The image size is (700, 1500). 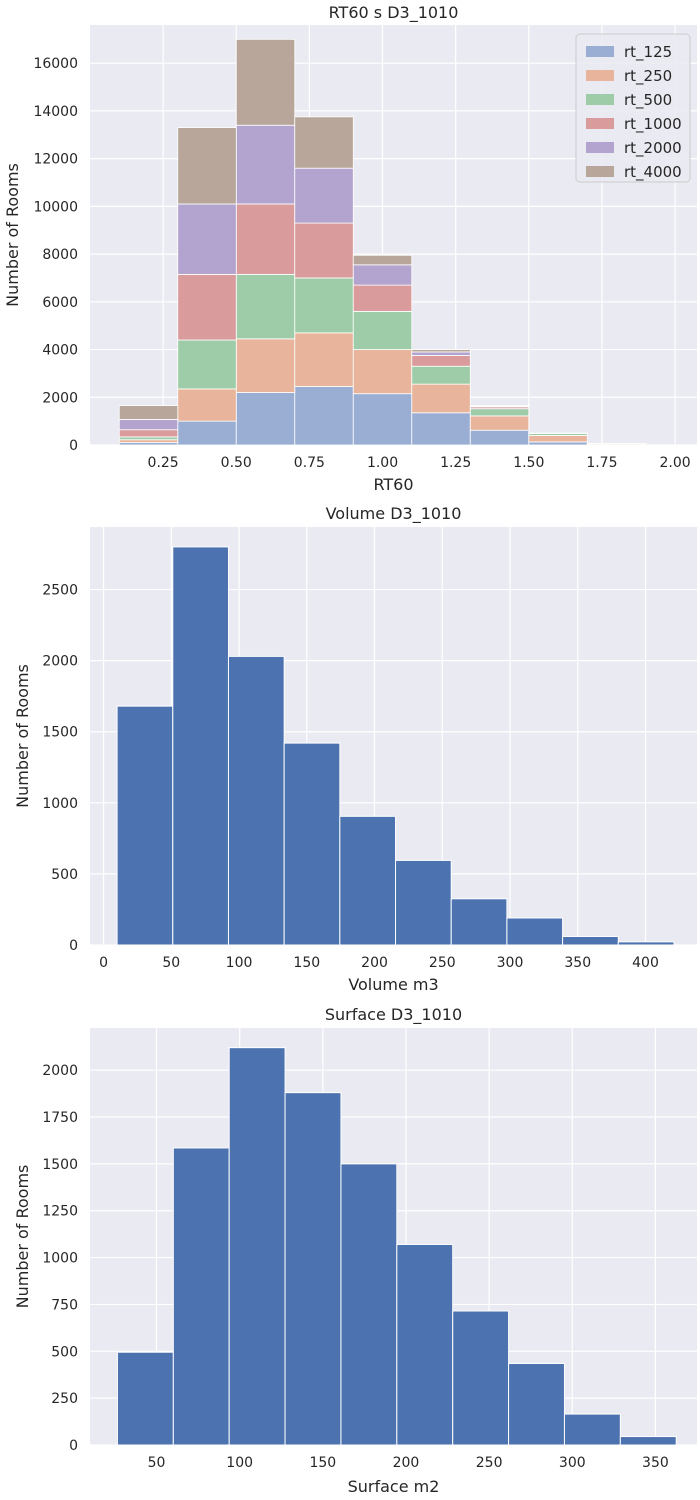 What do you see at coordinates (600, 147) in the screenshot?
I see `legend-swatch-rt_2000` at bounding box center [600, 147].